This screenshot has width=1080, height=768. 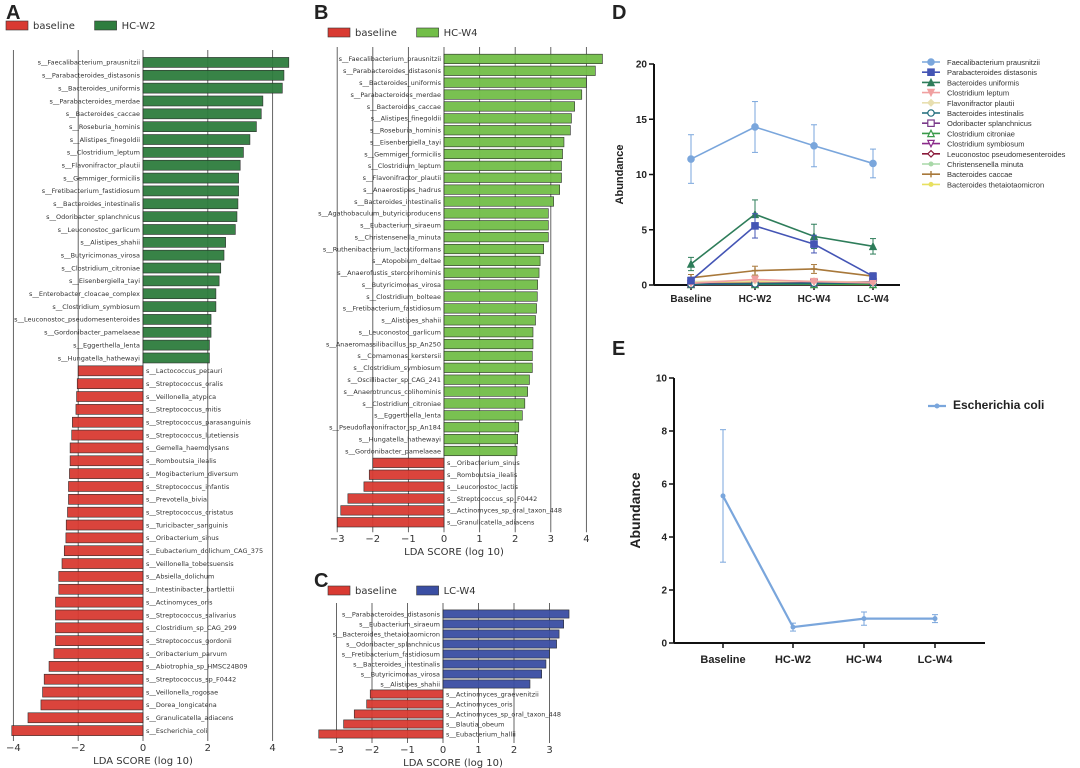 What do you see at coordinates (479, 539) in the screenshot?
I see `panel-b-xtick-label: 1` at bounding box center [479, 539].